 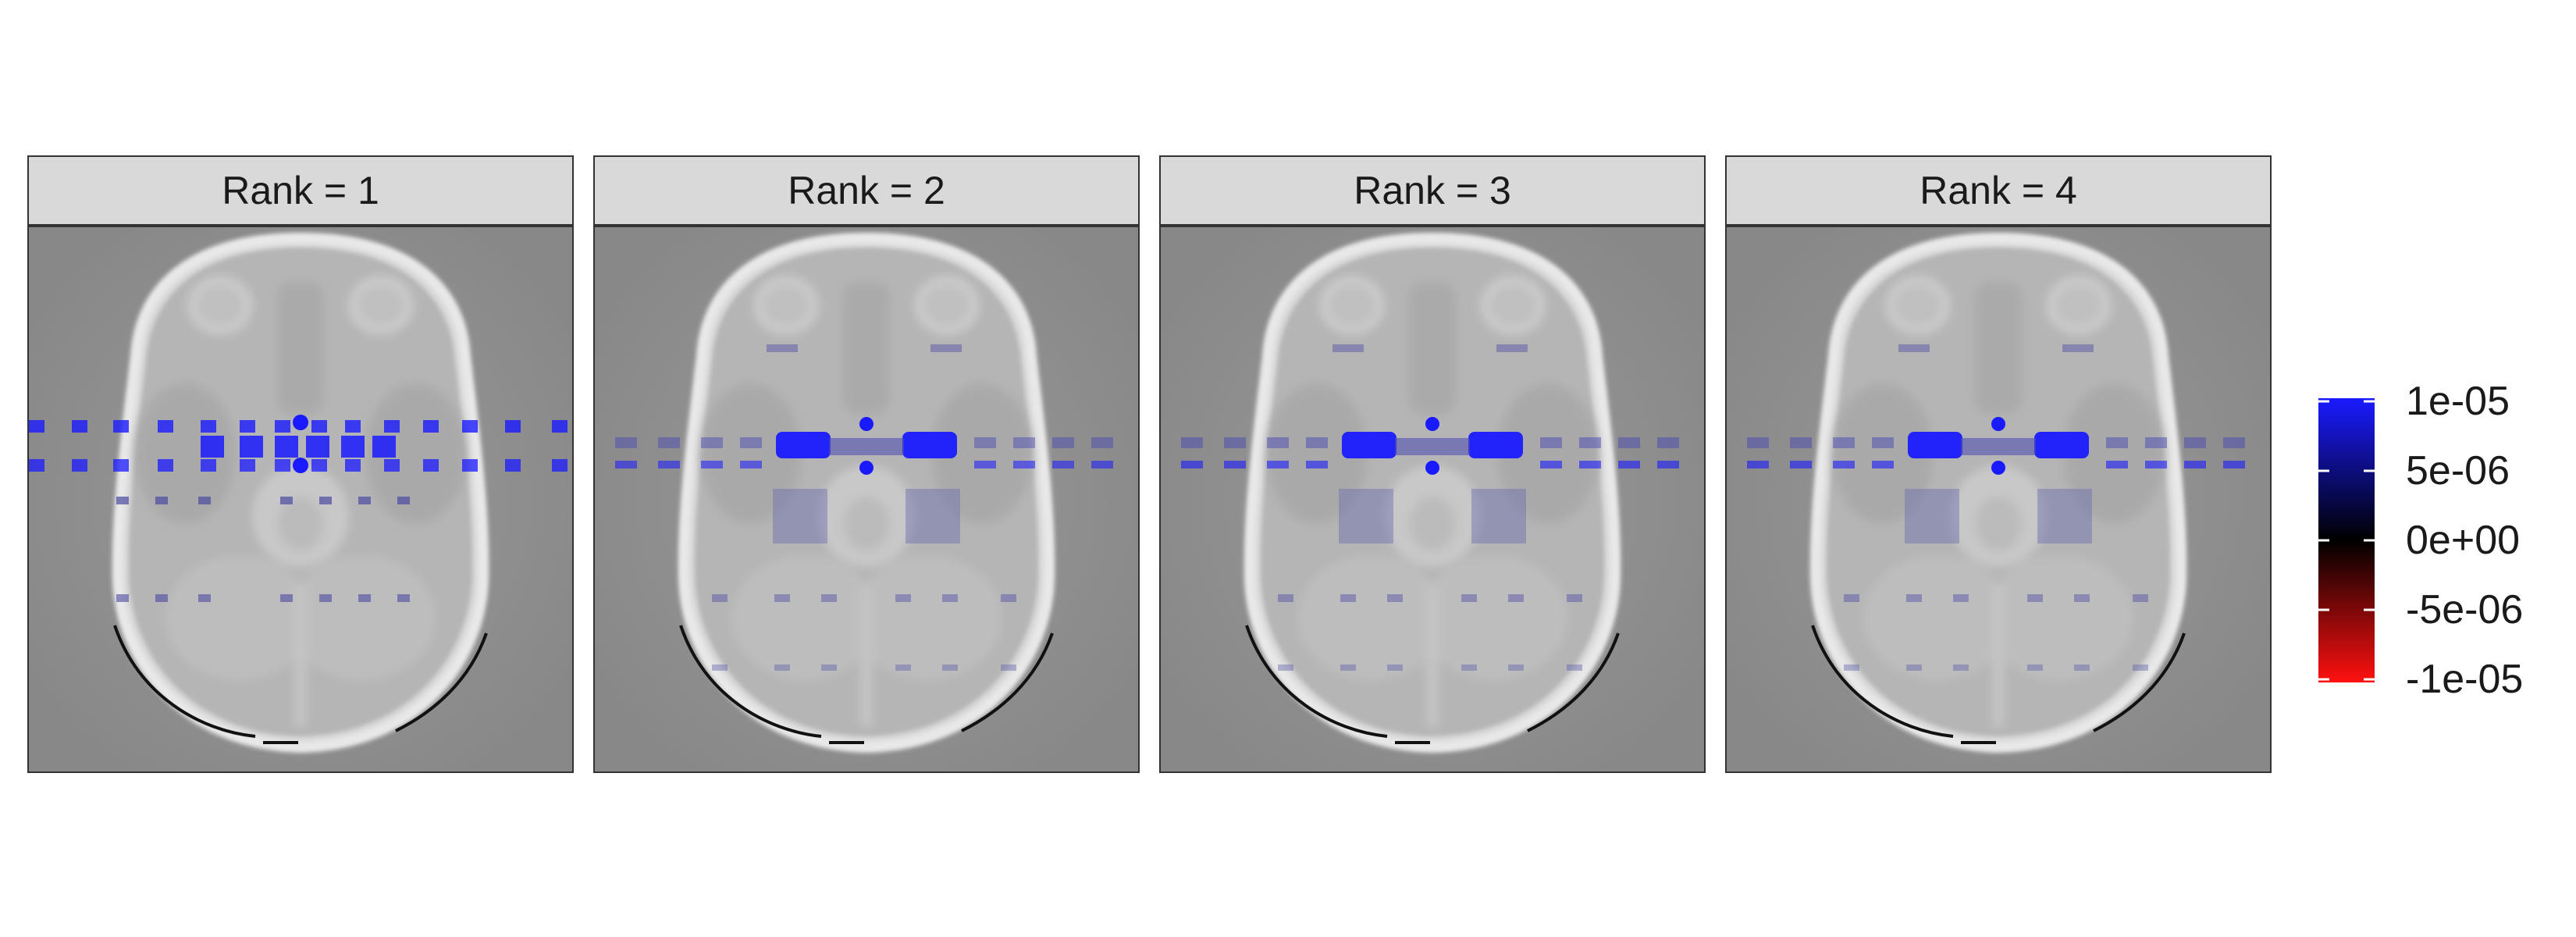 I want to click on facet-label: Rank = 2, so click(x=866, y=190).